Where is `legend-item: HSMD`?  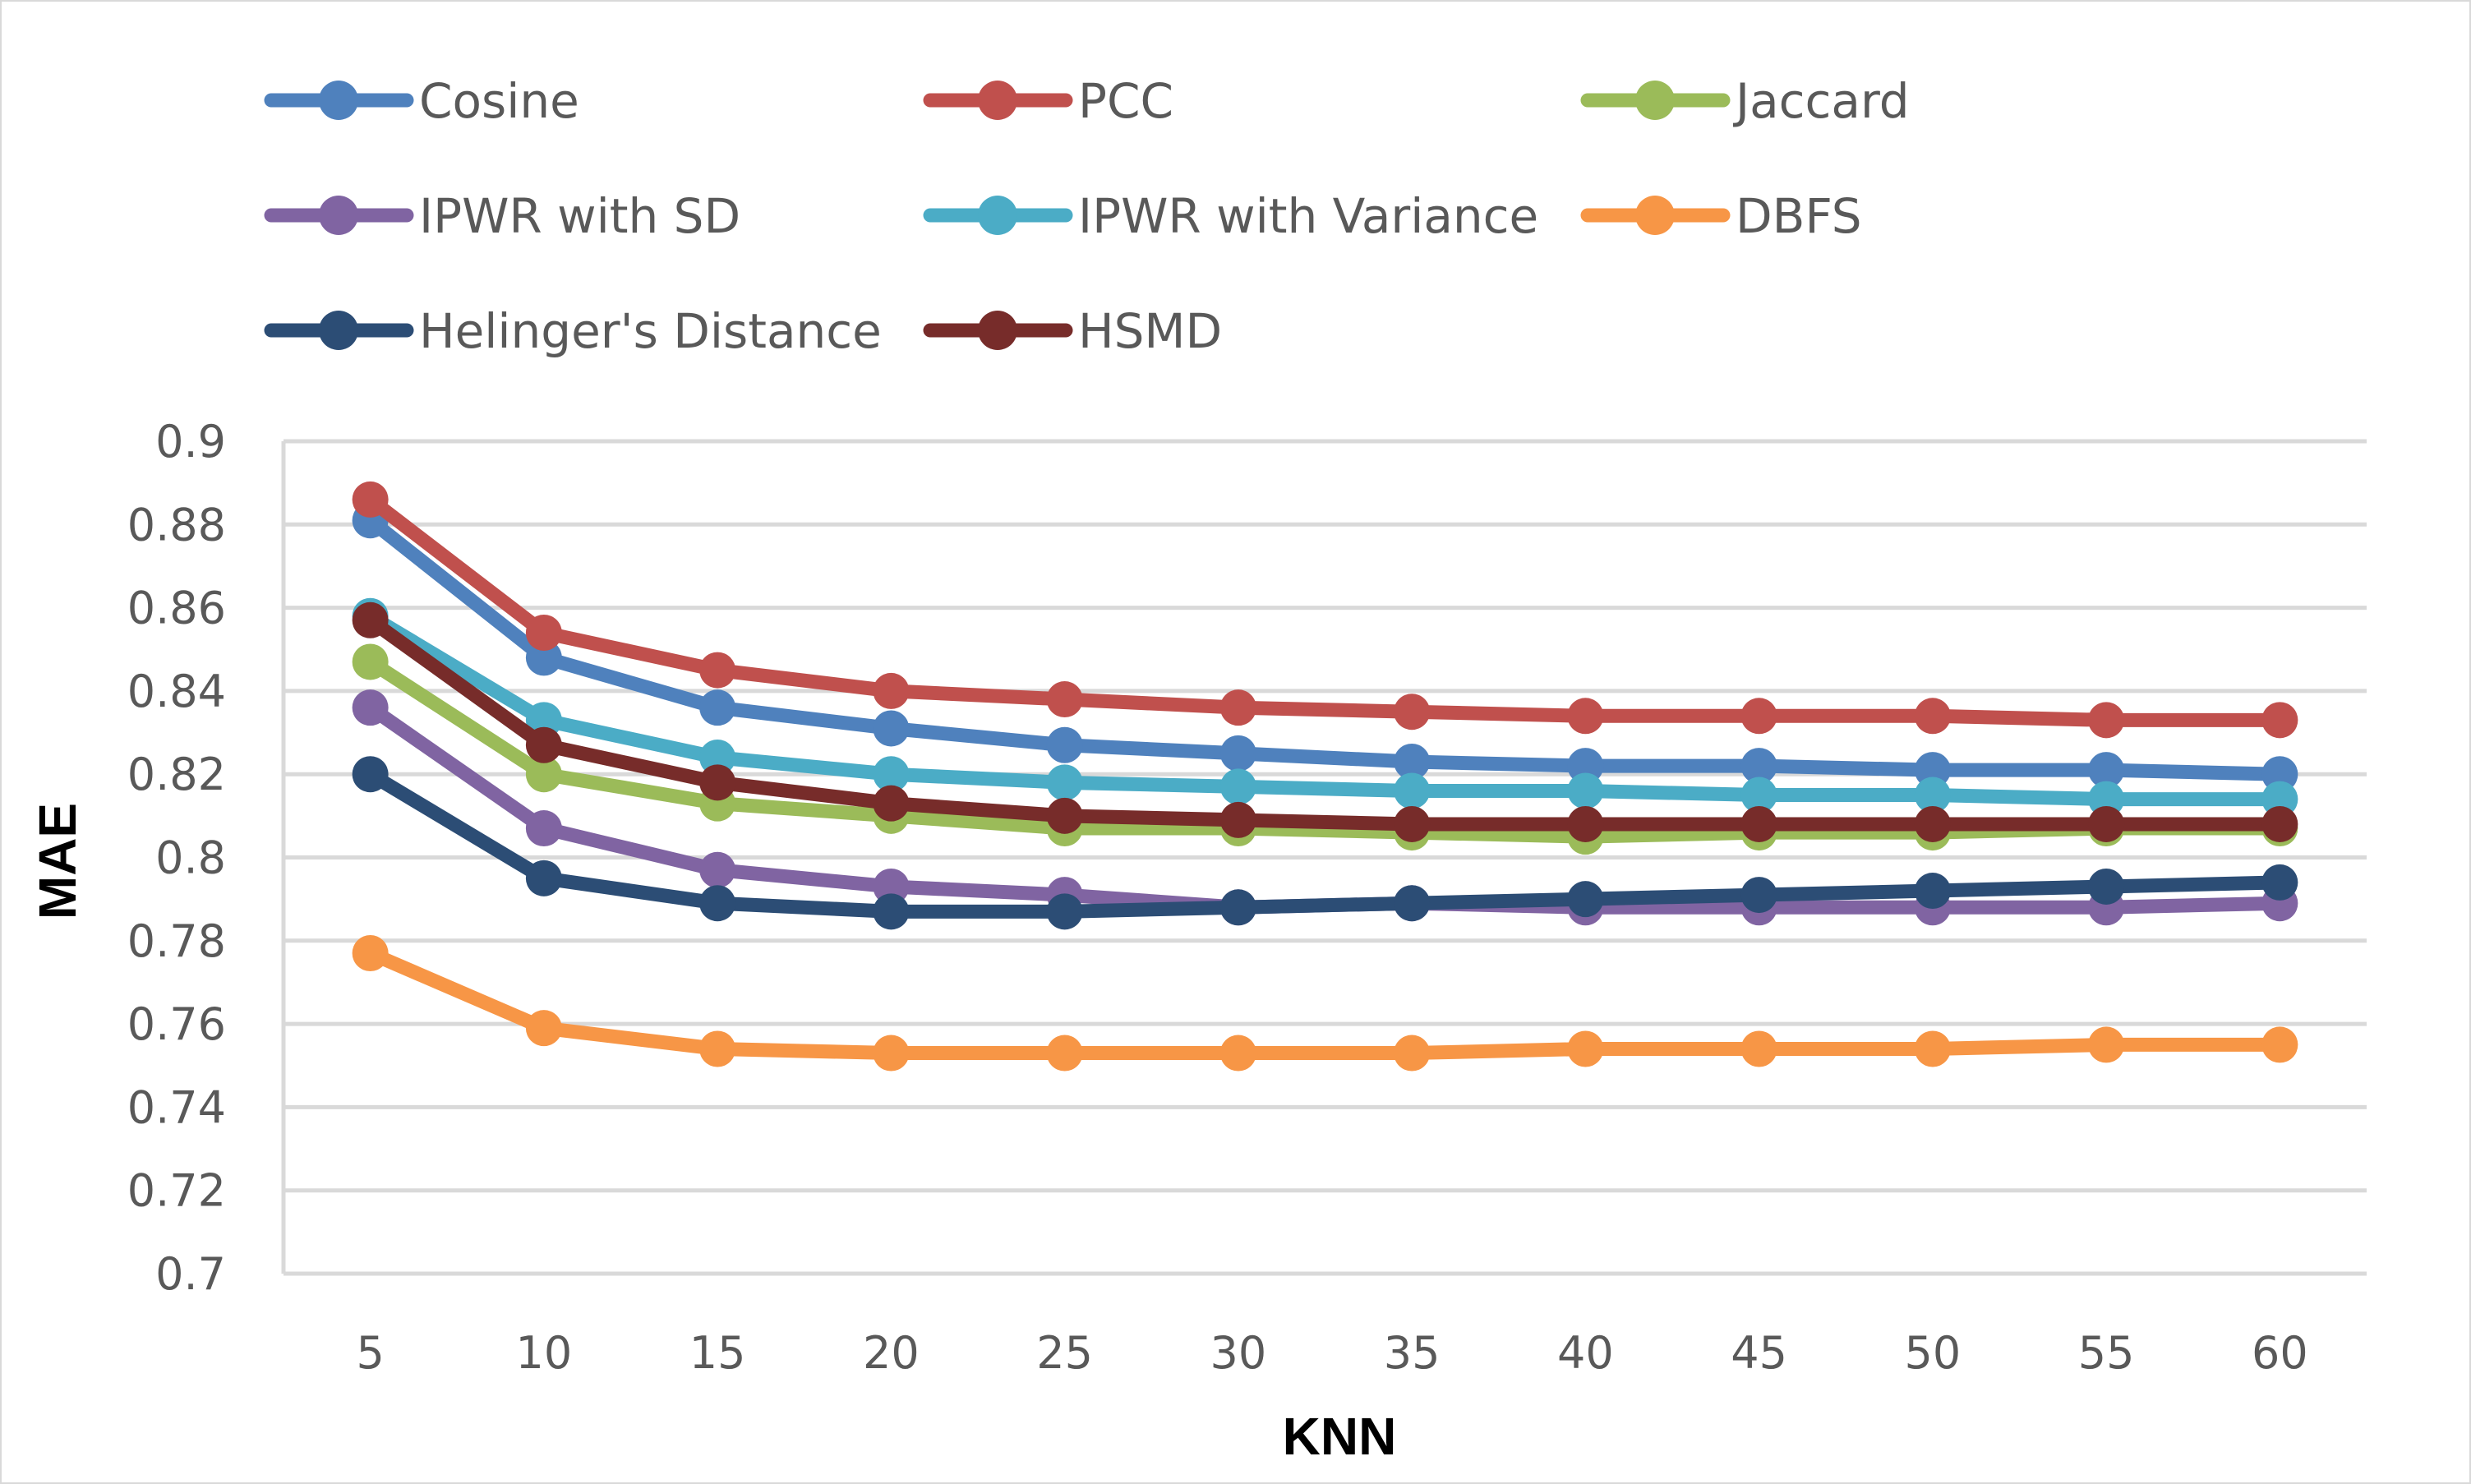 legend-item: HSMD is located at coordinates (1072, 331).